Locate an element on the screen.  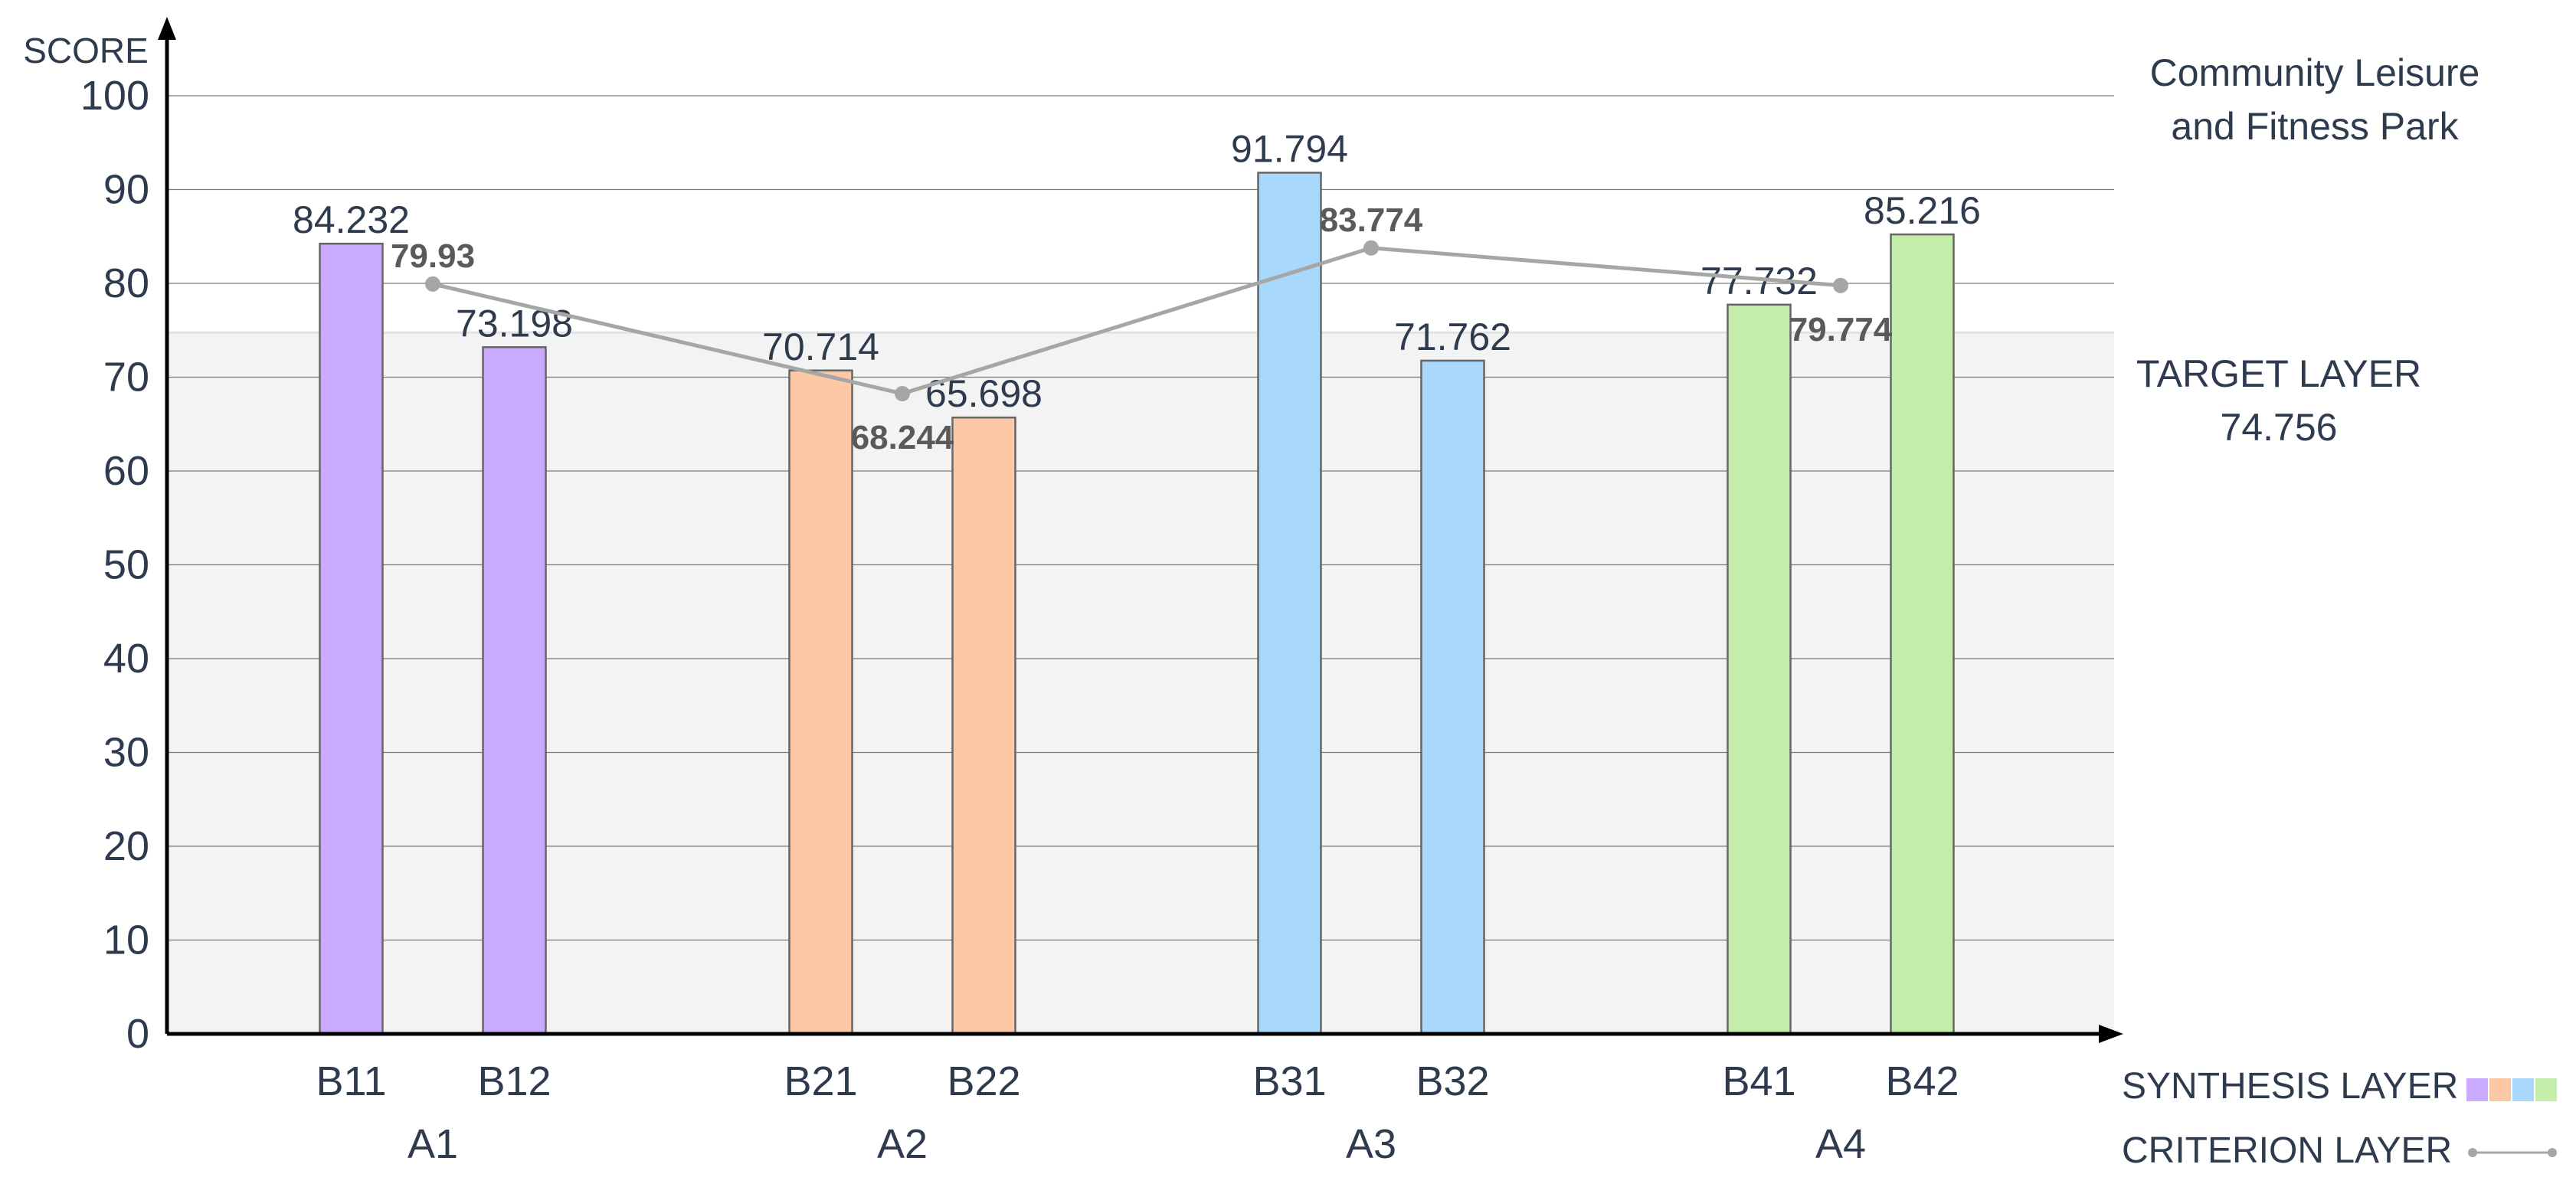
chart-title-line-2: and Fitness Park is located at coordinates (2315, 127).